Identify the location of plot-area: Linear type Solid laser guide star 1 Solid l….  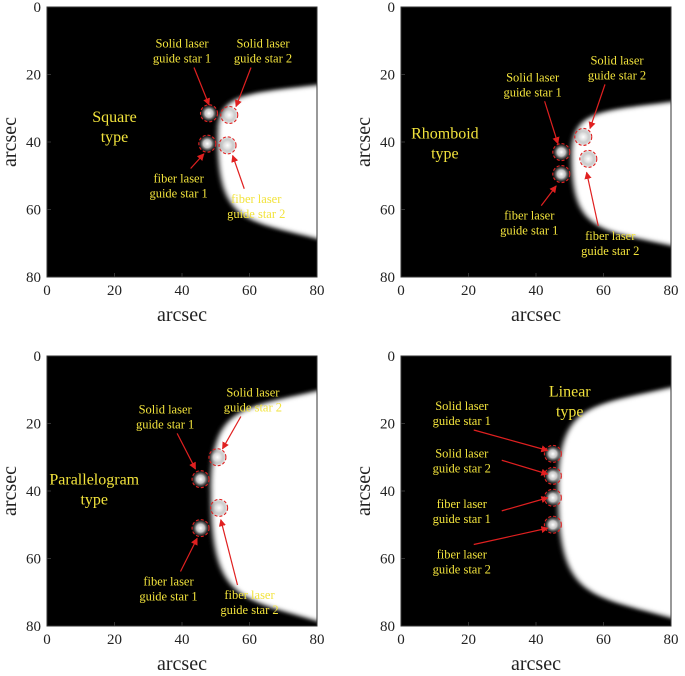
(552, 501).